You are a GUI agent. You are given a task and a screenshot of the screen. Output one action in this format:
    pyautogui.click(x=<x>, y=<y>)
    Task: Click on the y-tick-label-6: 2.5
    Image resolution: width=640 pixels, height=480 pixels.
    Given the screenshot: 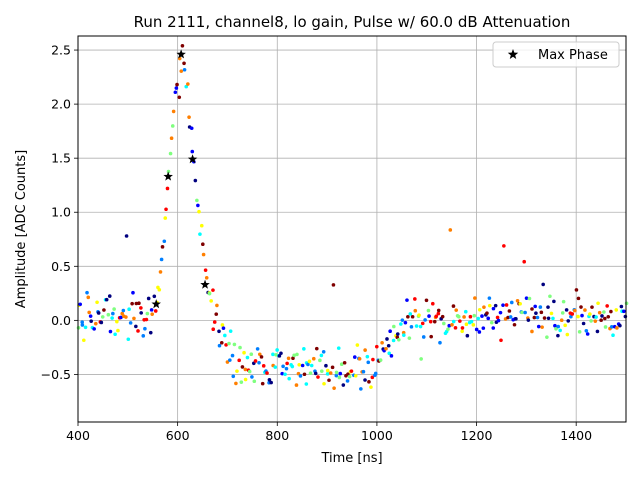 What is the action you would take?
    pyautogui.click(x=61, y=50)
    